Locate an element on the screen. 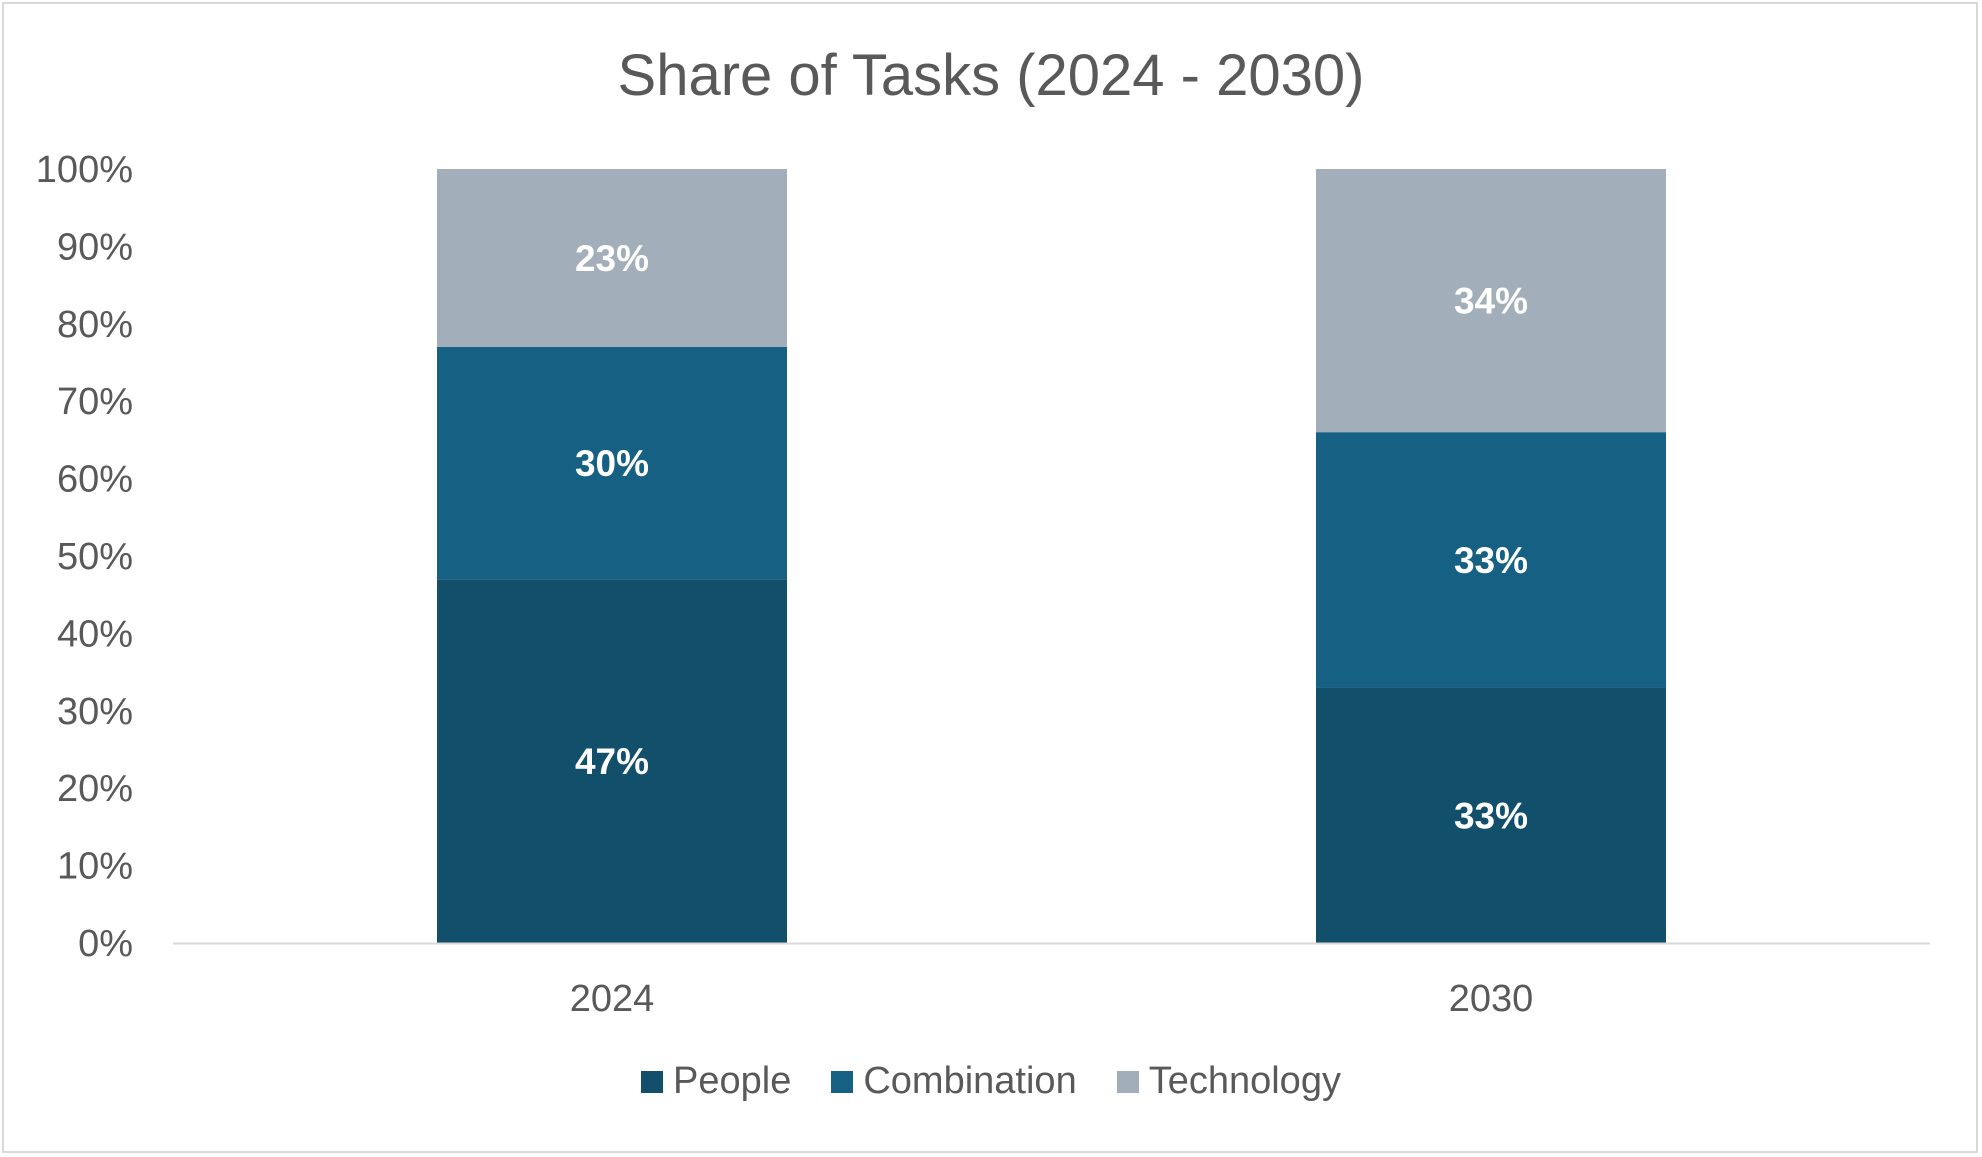 The height and width of the screenshot is (1157, 1982). y-tick-label: 10% is located at coordinates (95, 867).